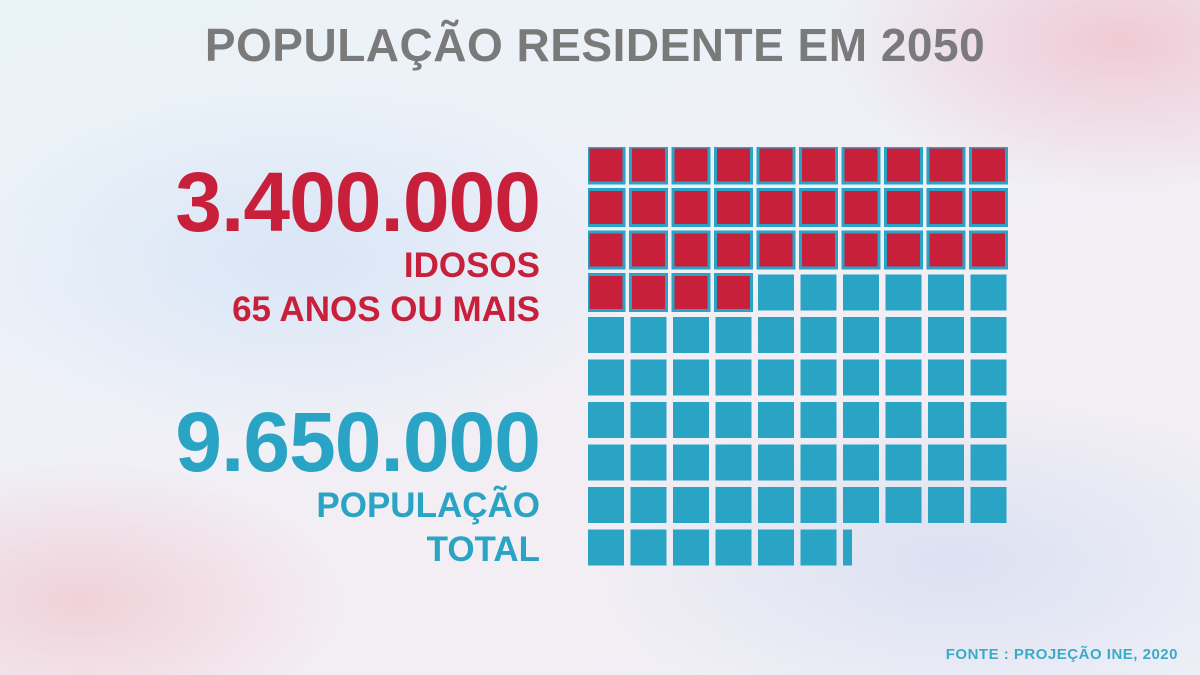 This screenshot has height=675, width=1200. I want to click on total-stat: 9.650.000 POPULAÇÃO TOTAL, so click(358, 483).